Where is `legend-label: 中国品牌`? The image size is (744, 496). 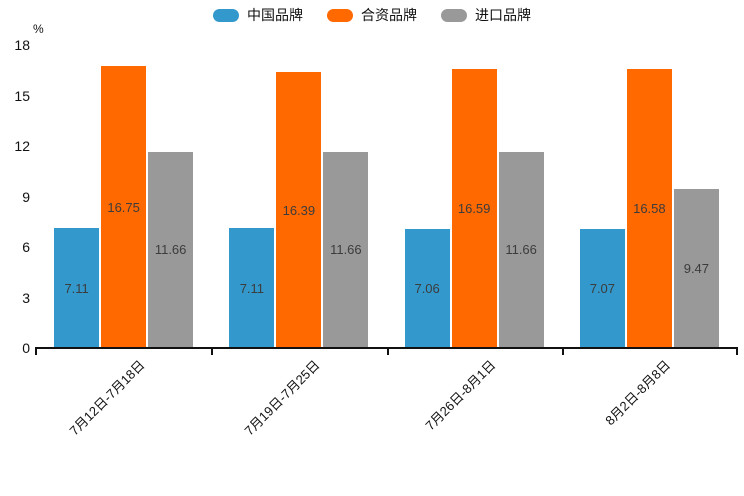 legend-label: 中国品牌 is located at coordinates (275, 15).